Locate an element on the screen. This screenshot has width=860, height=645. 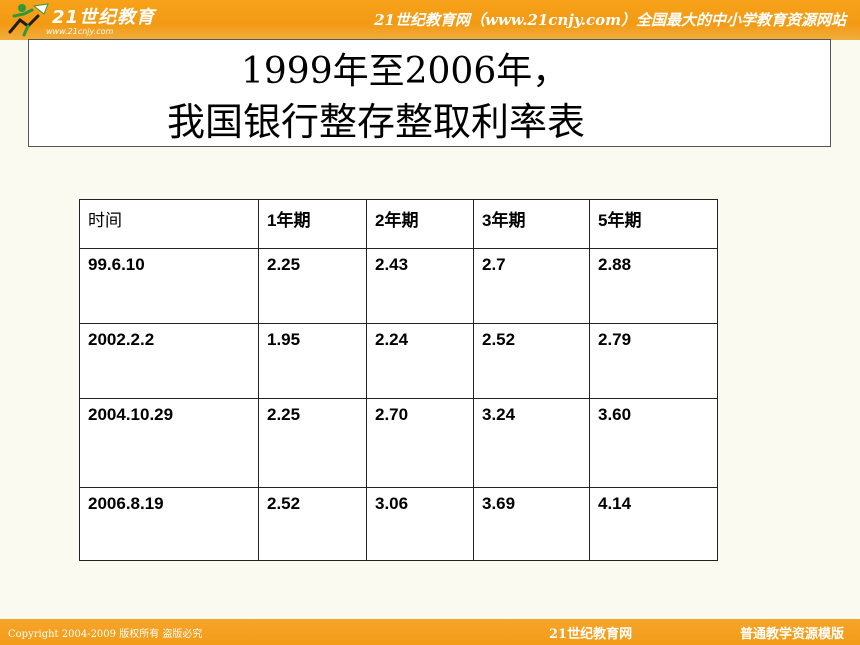
table-cell: 1.95 is located at coordinates (312, 361).